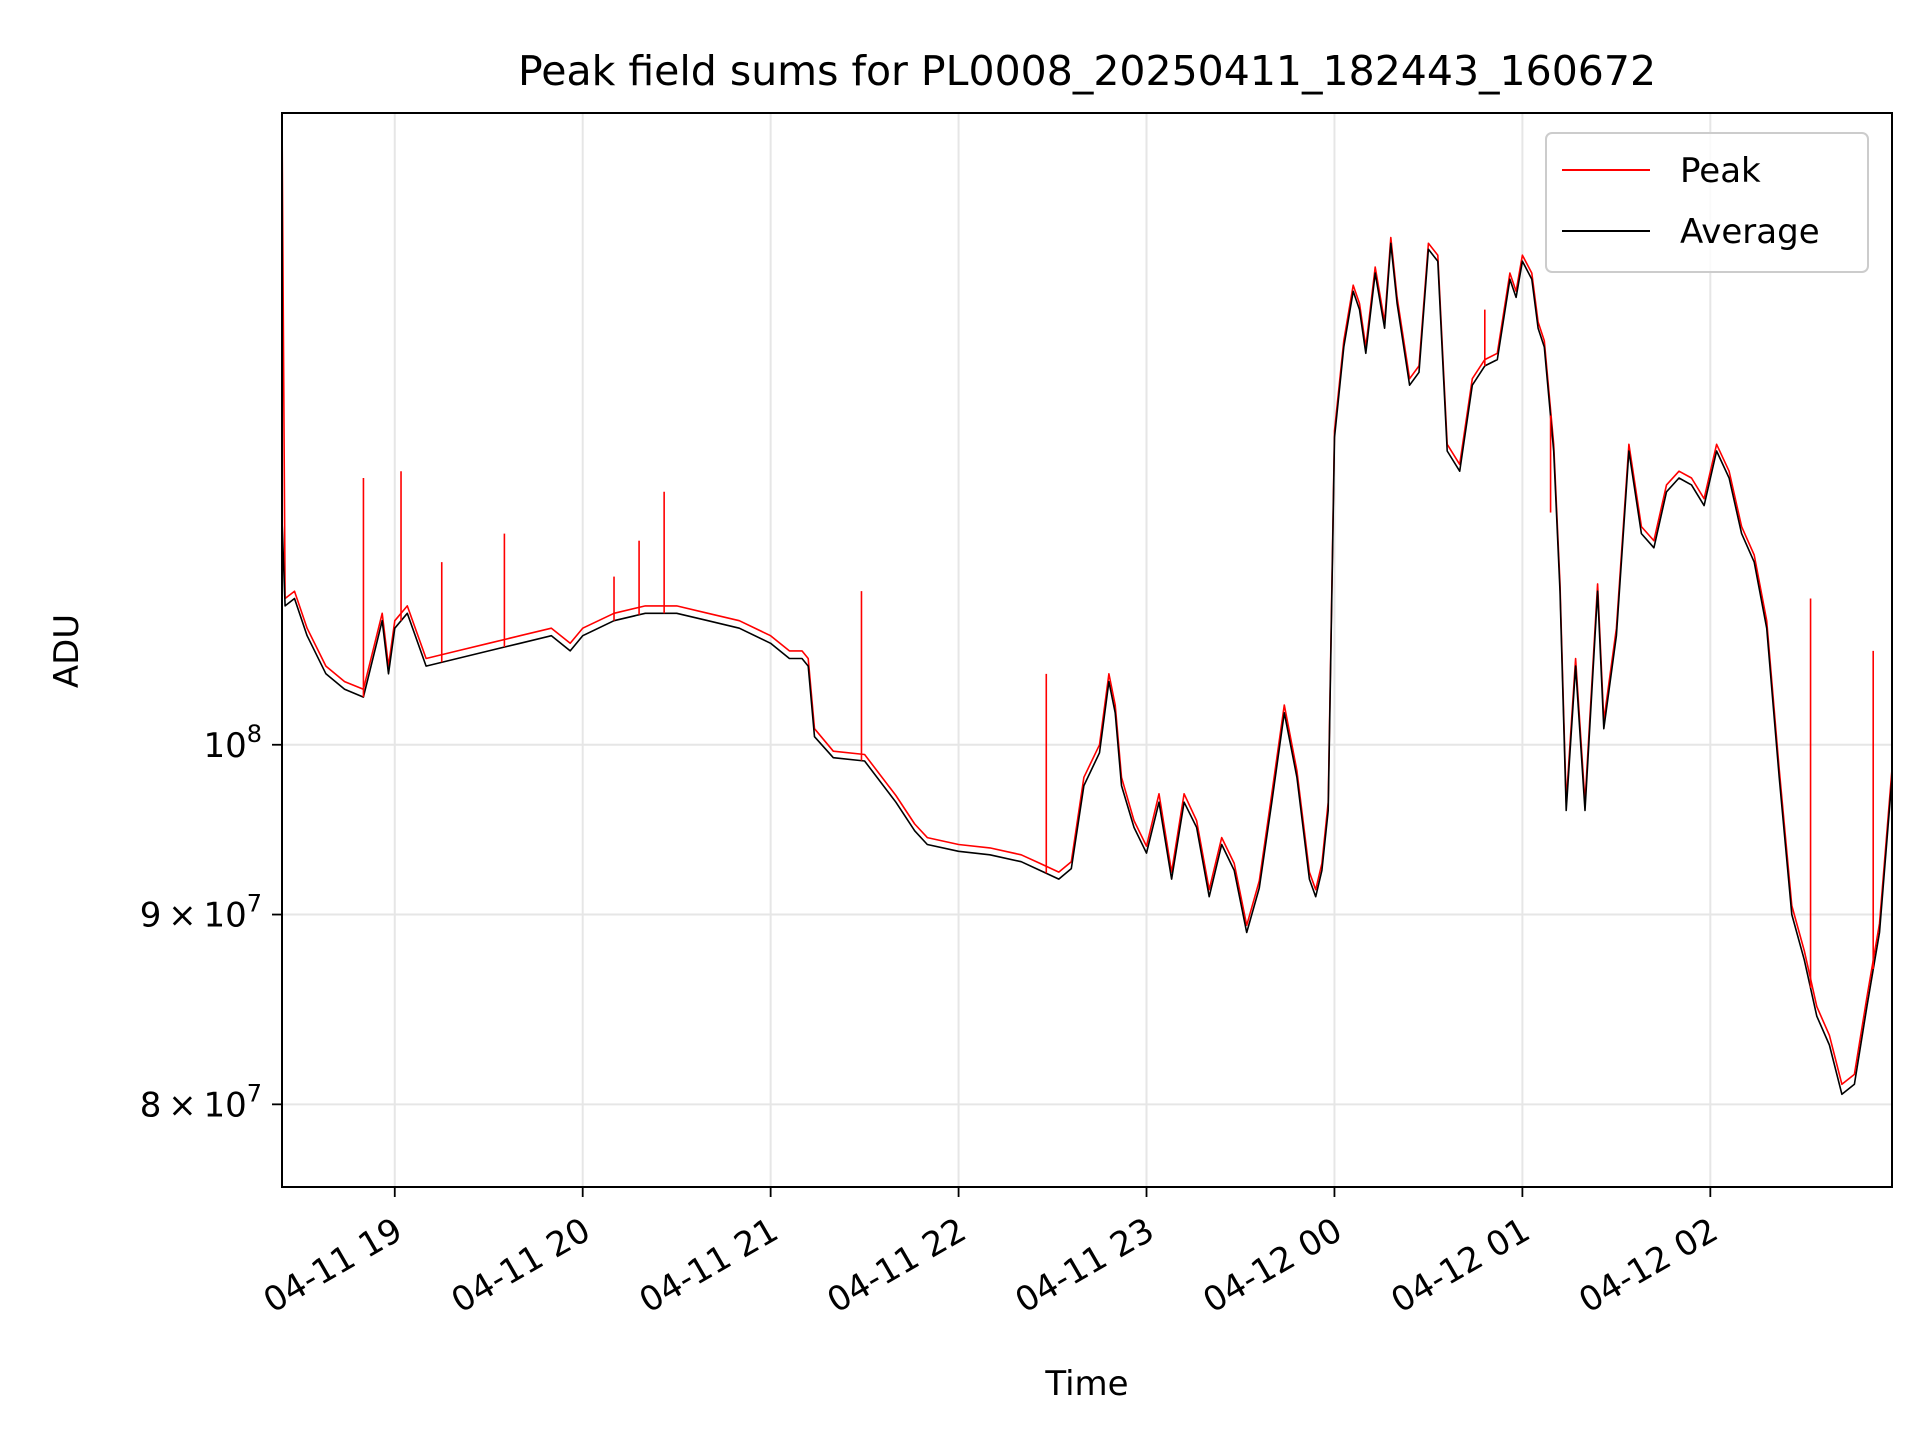 This screenshot has width=1920, height=1440. Describe the element at coordinates (201, 913) in the screenshot. I see `y-tick-label: 9 × 10⁷` at that location.